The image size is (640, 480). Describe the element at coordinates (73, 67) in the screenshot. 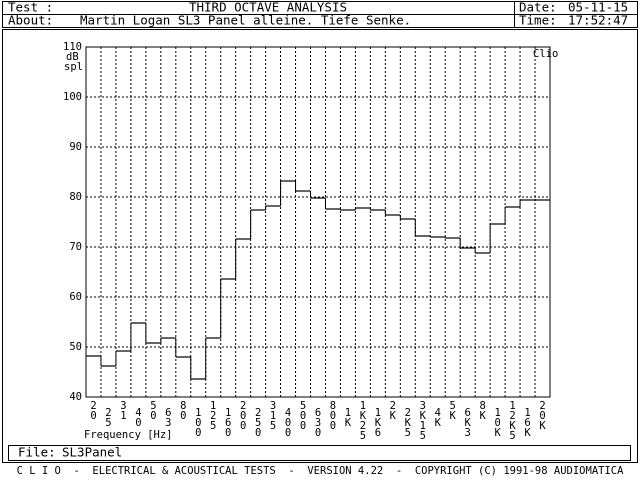

I see `y-label: spl` at that location.